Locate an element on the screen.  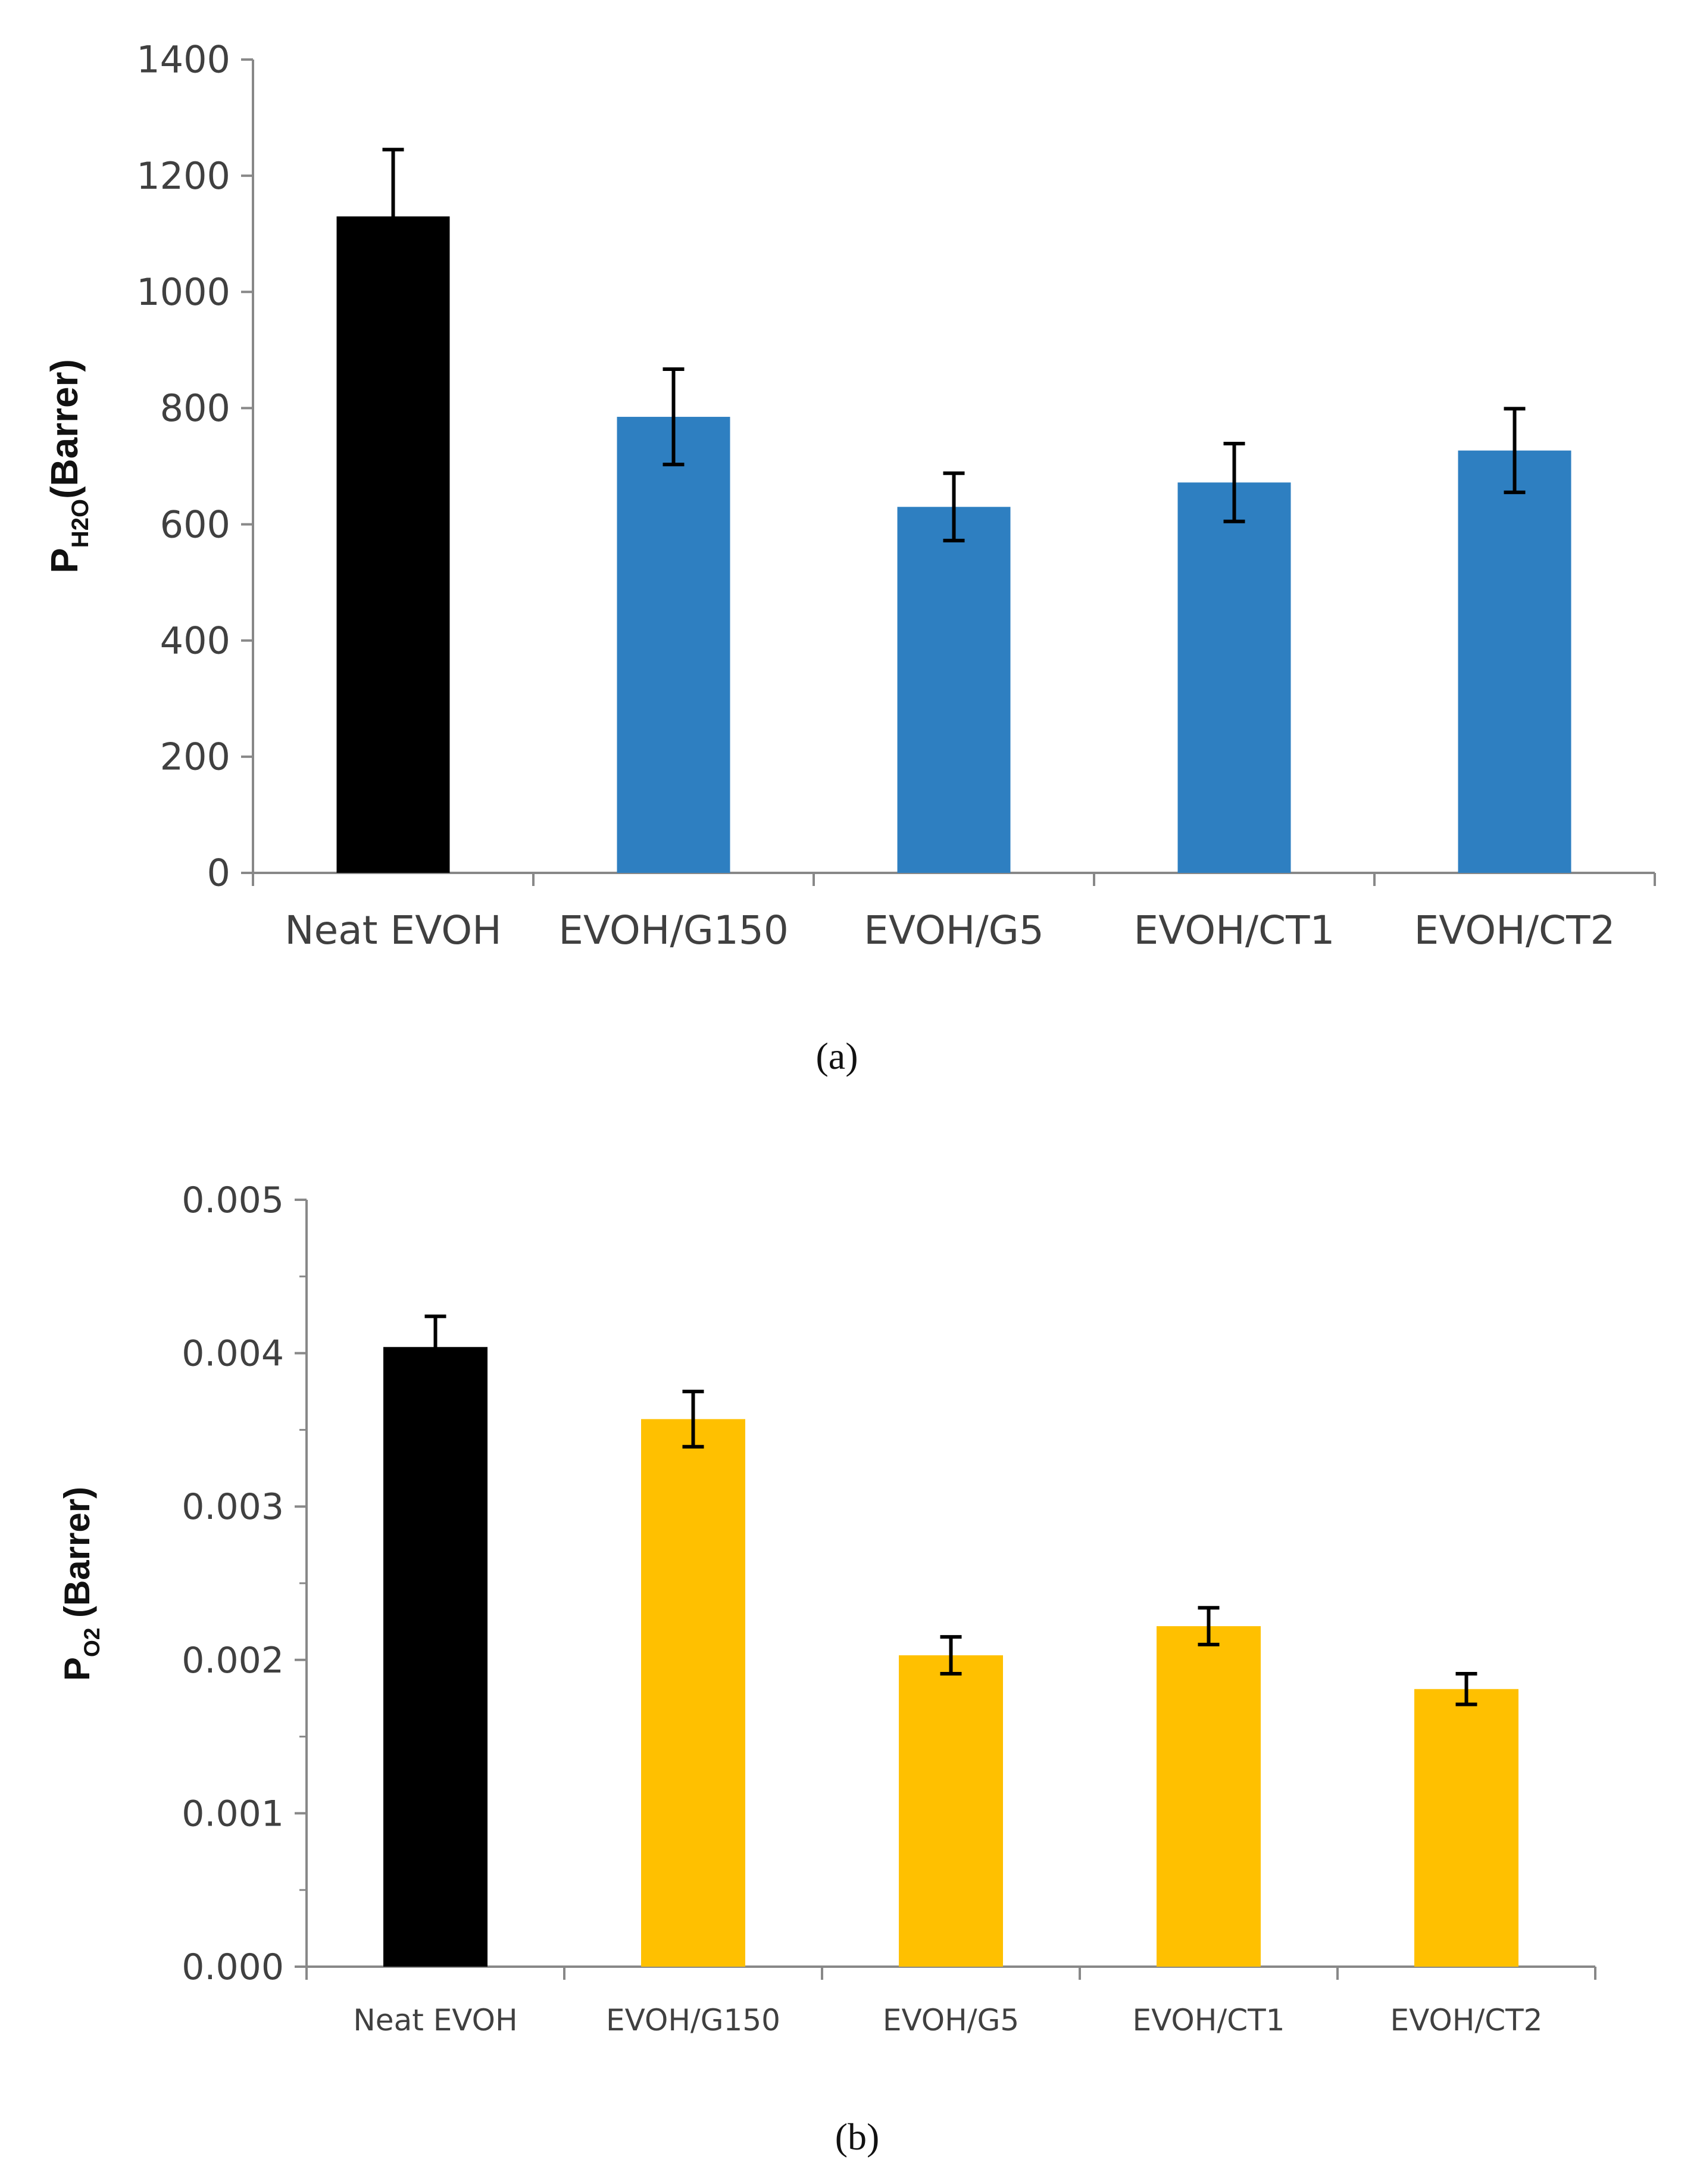
y-tick-label: 0.003 is located at coordinates (233, 1507).